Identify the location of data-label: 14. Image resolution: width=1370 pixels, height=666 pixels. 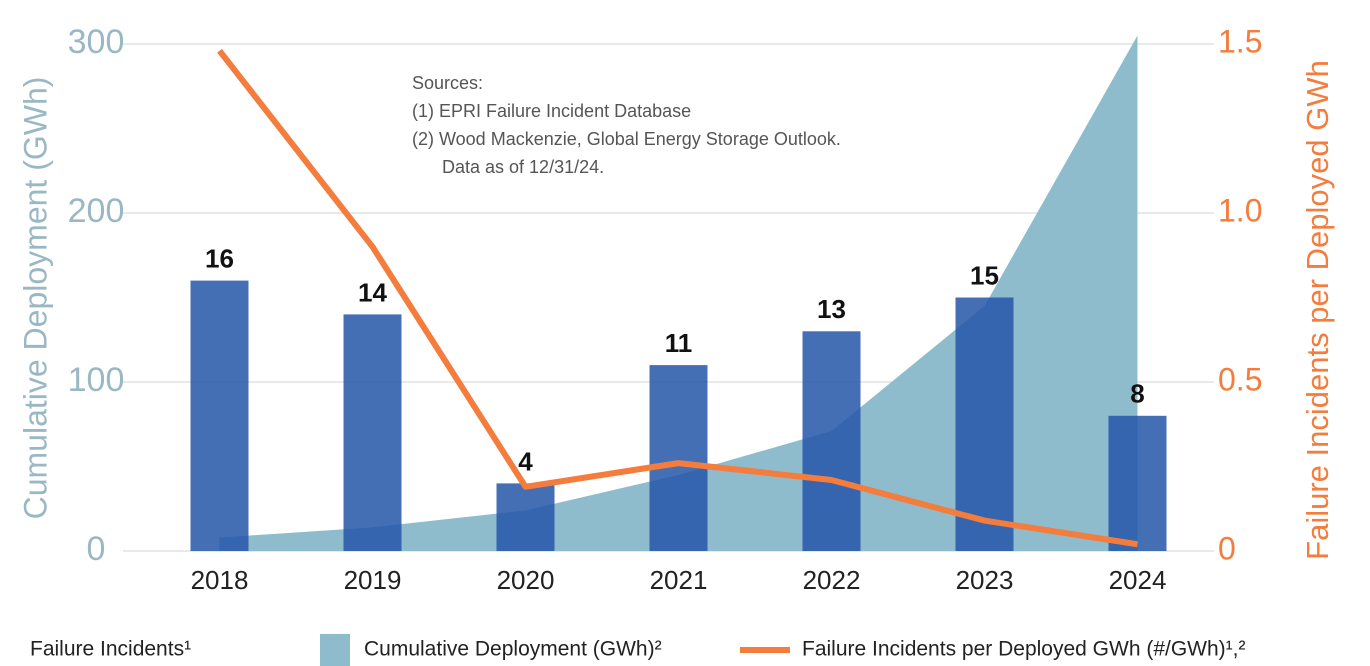
(372, 292).